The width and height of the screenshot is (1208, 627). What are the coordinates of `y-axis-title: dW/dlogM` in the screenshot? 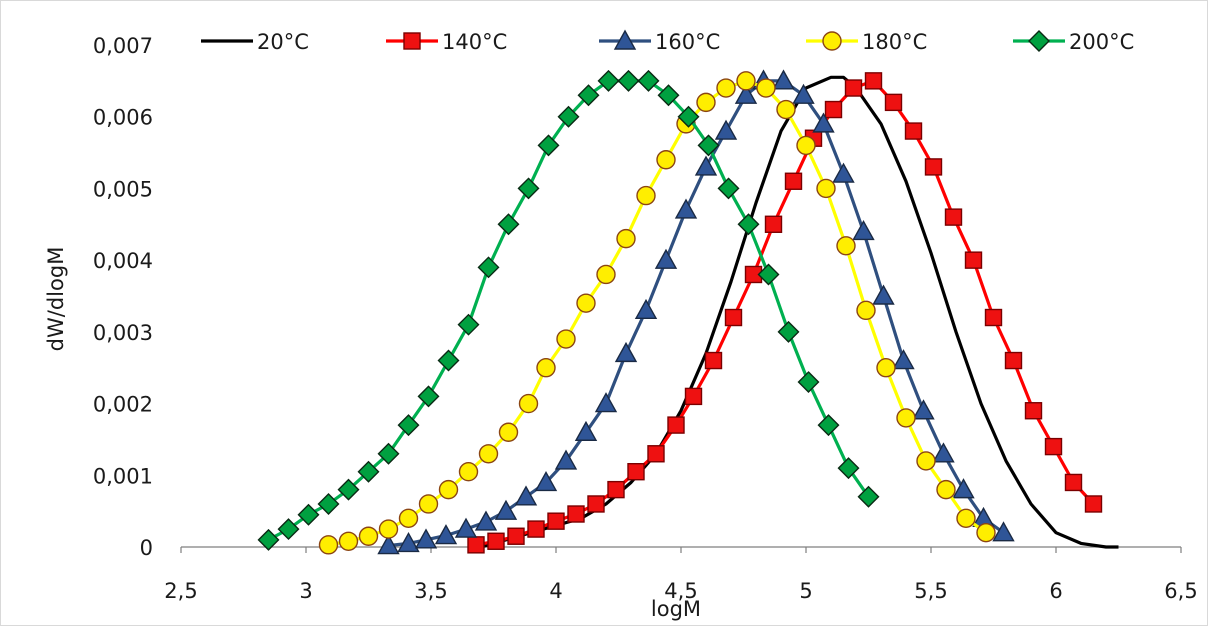 It's located at (56, 299).